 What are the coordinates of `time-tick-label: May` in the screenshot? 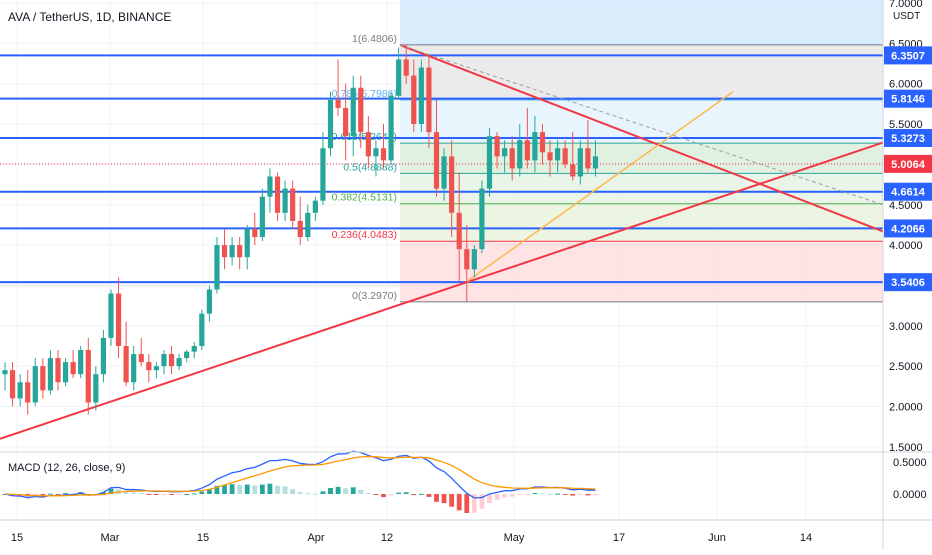 It's located at (514, 538).